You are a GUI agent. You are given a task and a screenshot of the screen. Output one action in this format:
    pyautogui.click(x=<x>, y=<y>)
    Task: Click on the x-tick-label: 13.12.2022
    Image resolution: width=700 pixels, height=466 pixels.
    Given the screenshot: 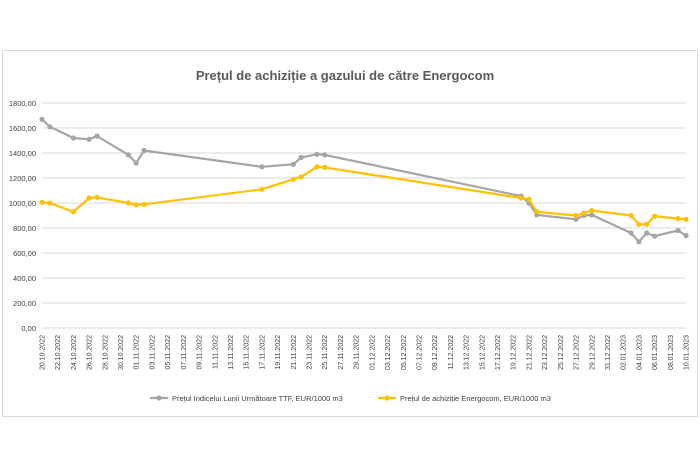 What is the action you would take?
    pyautogui.click(x=467, y=352)
    